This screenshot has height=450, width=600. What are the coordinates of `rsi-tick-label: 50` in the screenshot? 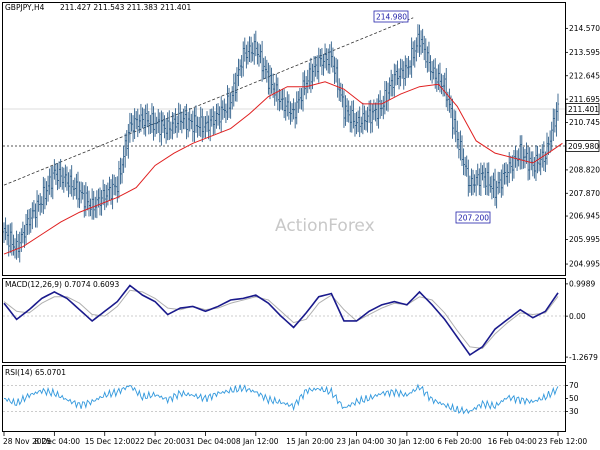 It's located at (574, 398).